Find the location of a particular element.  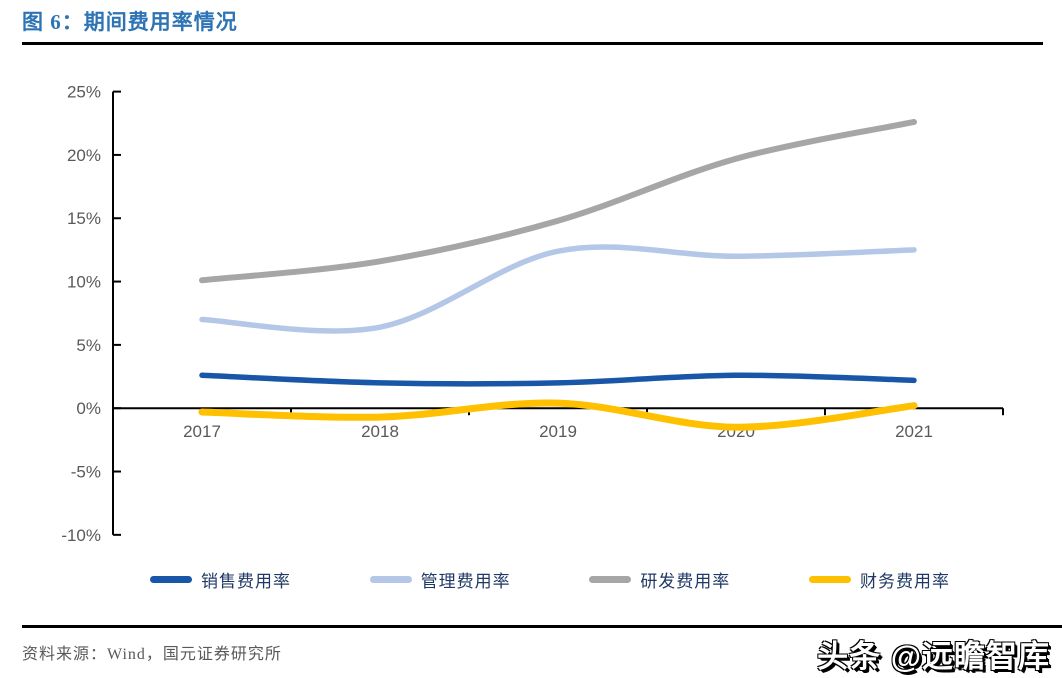

y-axis-tick-label: 20% is located at coordinates (84, 155).